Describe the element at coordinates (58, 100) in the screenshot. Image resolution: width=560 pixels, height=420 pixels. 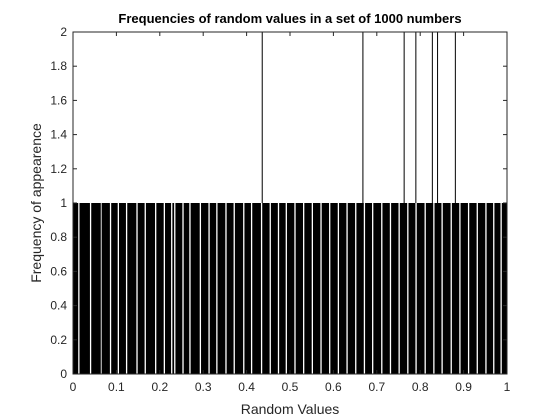
I see `y-tick-label: 1.6` at that location.